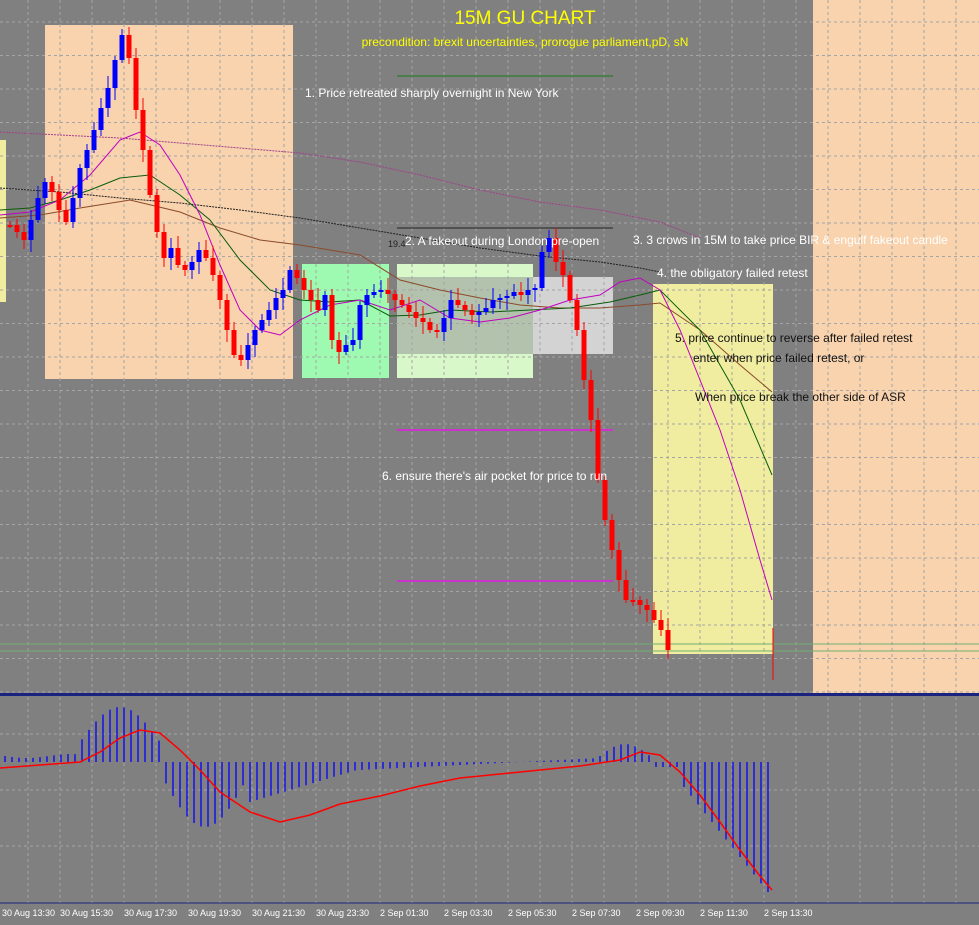  What do you see at coordinates (896, 347) in the screenshot?
I see `future-session-box` at bounding box center [896, 347].